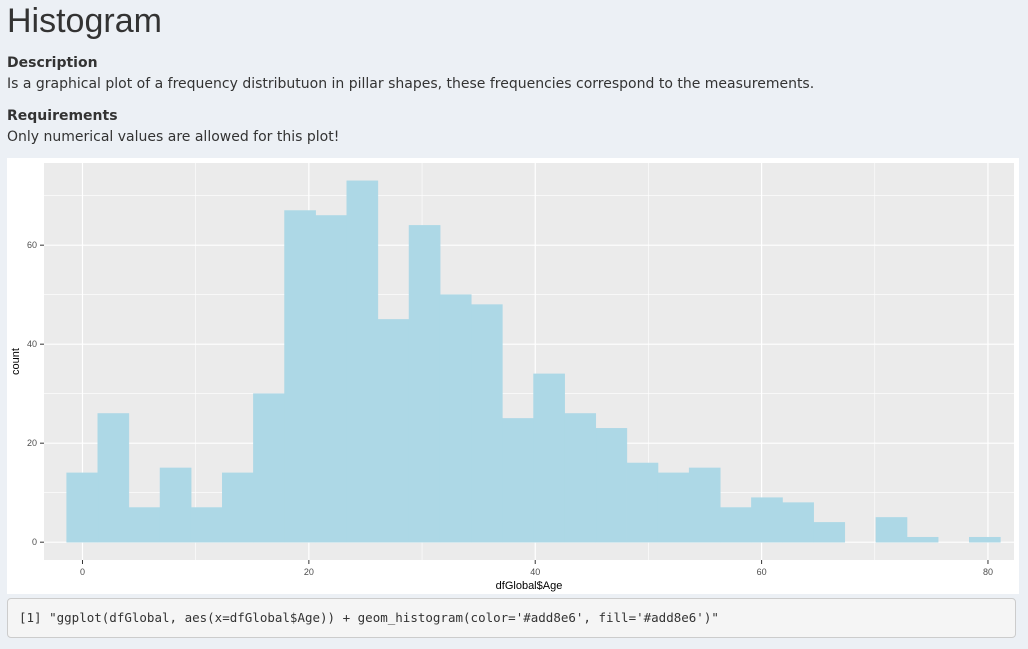 Image resolution: width=1028 pixels, height=649 pixels. I want to click on x-axis-title: dfGlobal$Age, so click(529, 586).